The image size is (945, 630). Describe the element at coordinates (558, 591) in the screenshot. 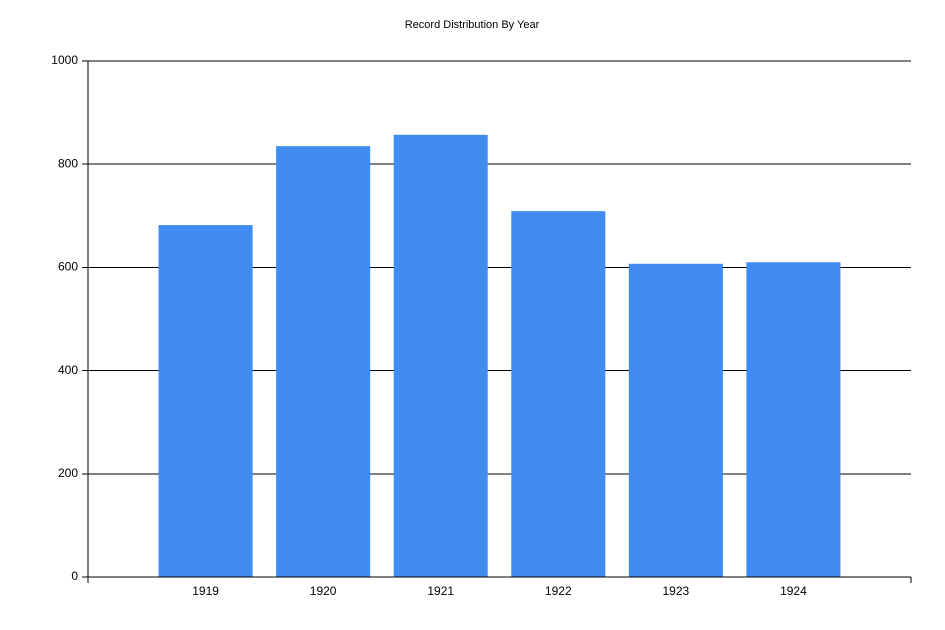

I see `x-tick-label: 1922` at that location.